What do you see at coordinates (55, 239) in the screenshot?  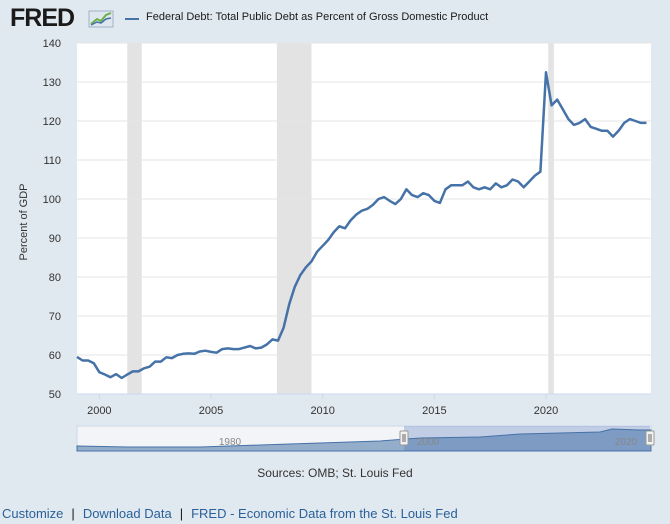 I see `y-tick-label: 90` at bounding box center [55, 239].